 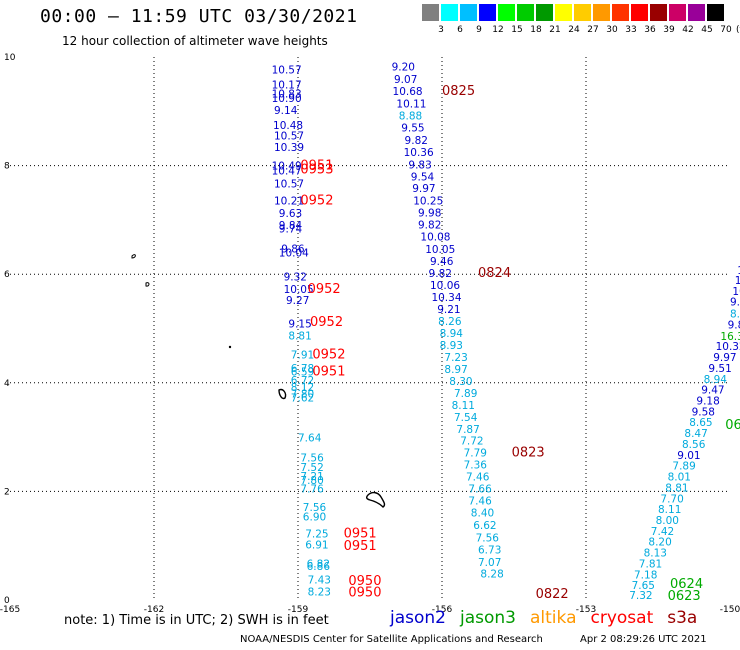 I want to click on wave-height-value: 10.25, so click(x=428, y=202).